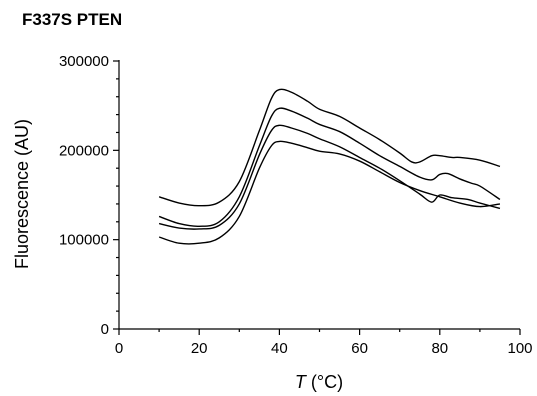 The width and height of the screenshot is (537, 396). Describe the element at coordinates (301, 382) in the screenshot. I see `x-axis-label-symbol: T` at that location.